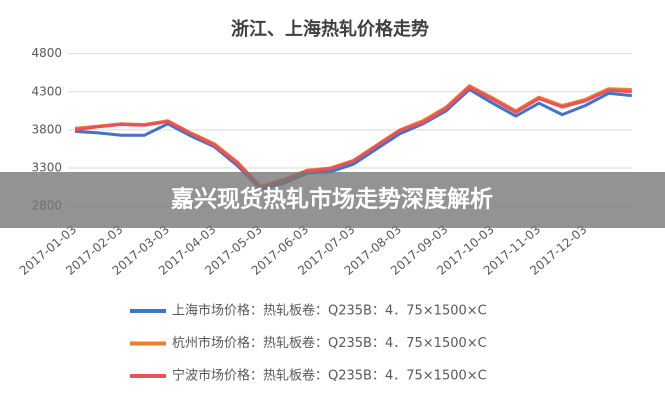 The height and width of the screenshot is (404, 665). Describe the element at coordinates (46, 53) in the screenshot. I see `y-tick-label: 4800` at that location.